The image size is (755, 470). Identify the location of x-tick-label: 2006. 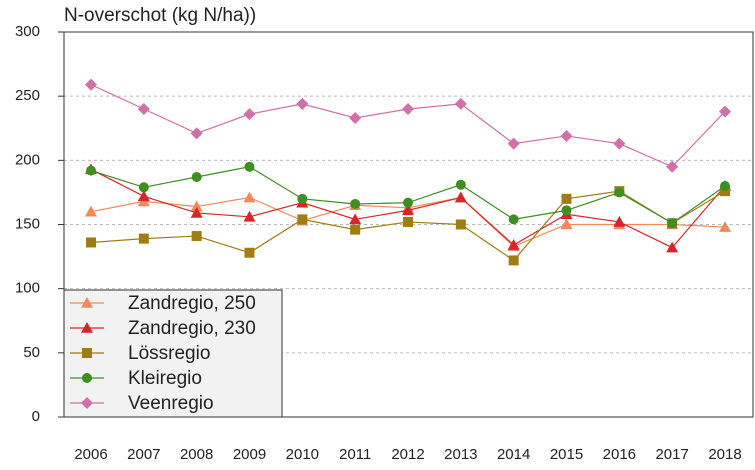
(90, 454).